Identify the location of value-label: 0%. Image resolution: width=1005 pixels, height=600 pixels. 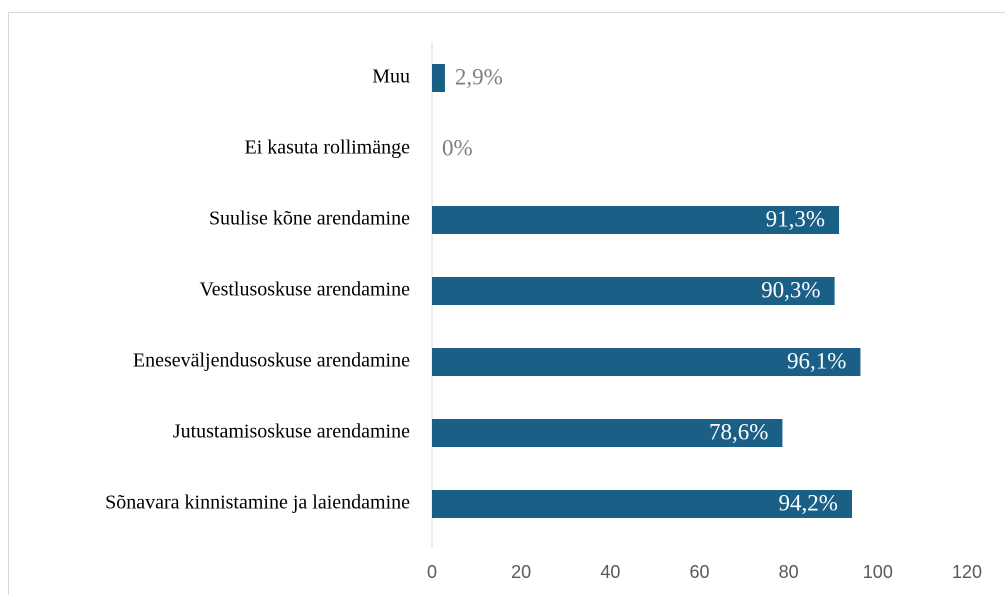
(457, 147).